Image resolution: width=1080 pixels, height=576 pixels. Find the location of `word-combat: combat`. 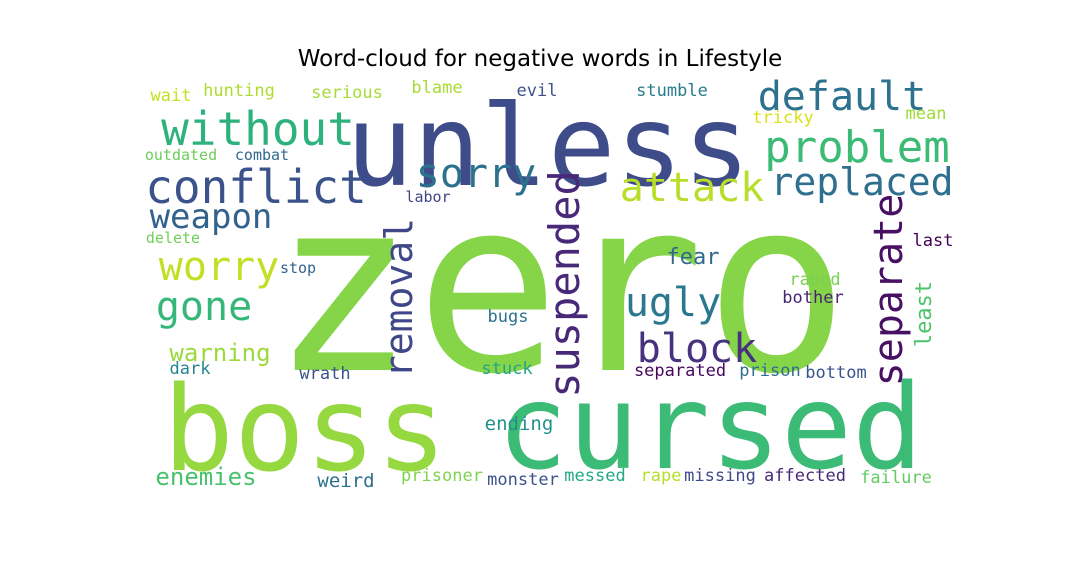

word-combat: combat is located at coordinates (262, 155).